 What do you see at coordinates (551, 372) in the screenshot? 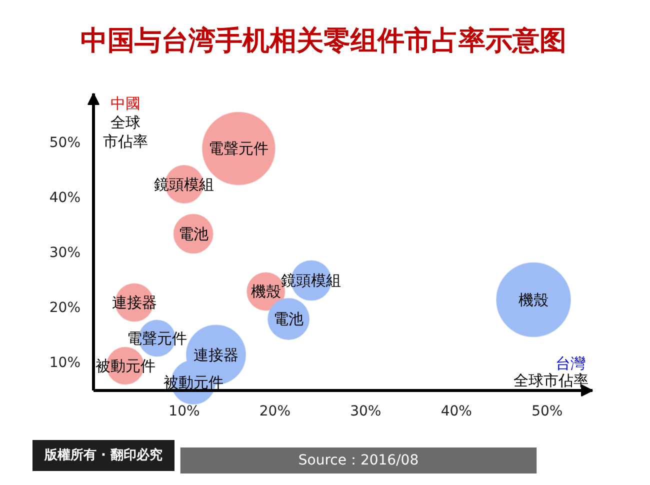
I see `x-axis-title: 台灣全球市佔率` at bounding box center [551, 372].